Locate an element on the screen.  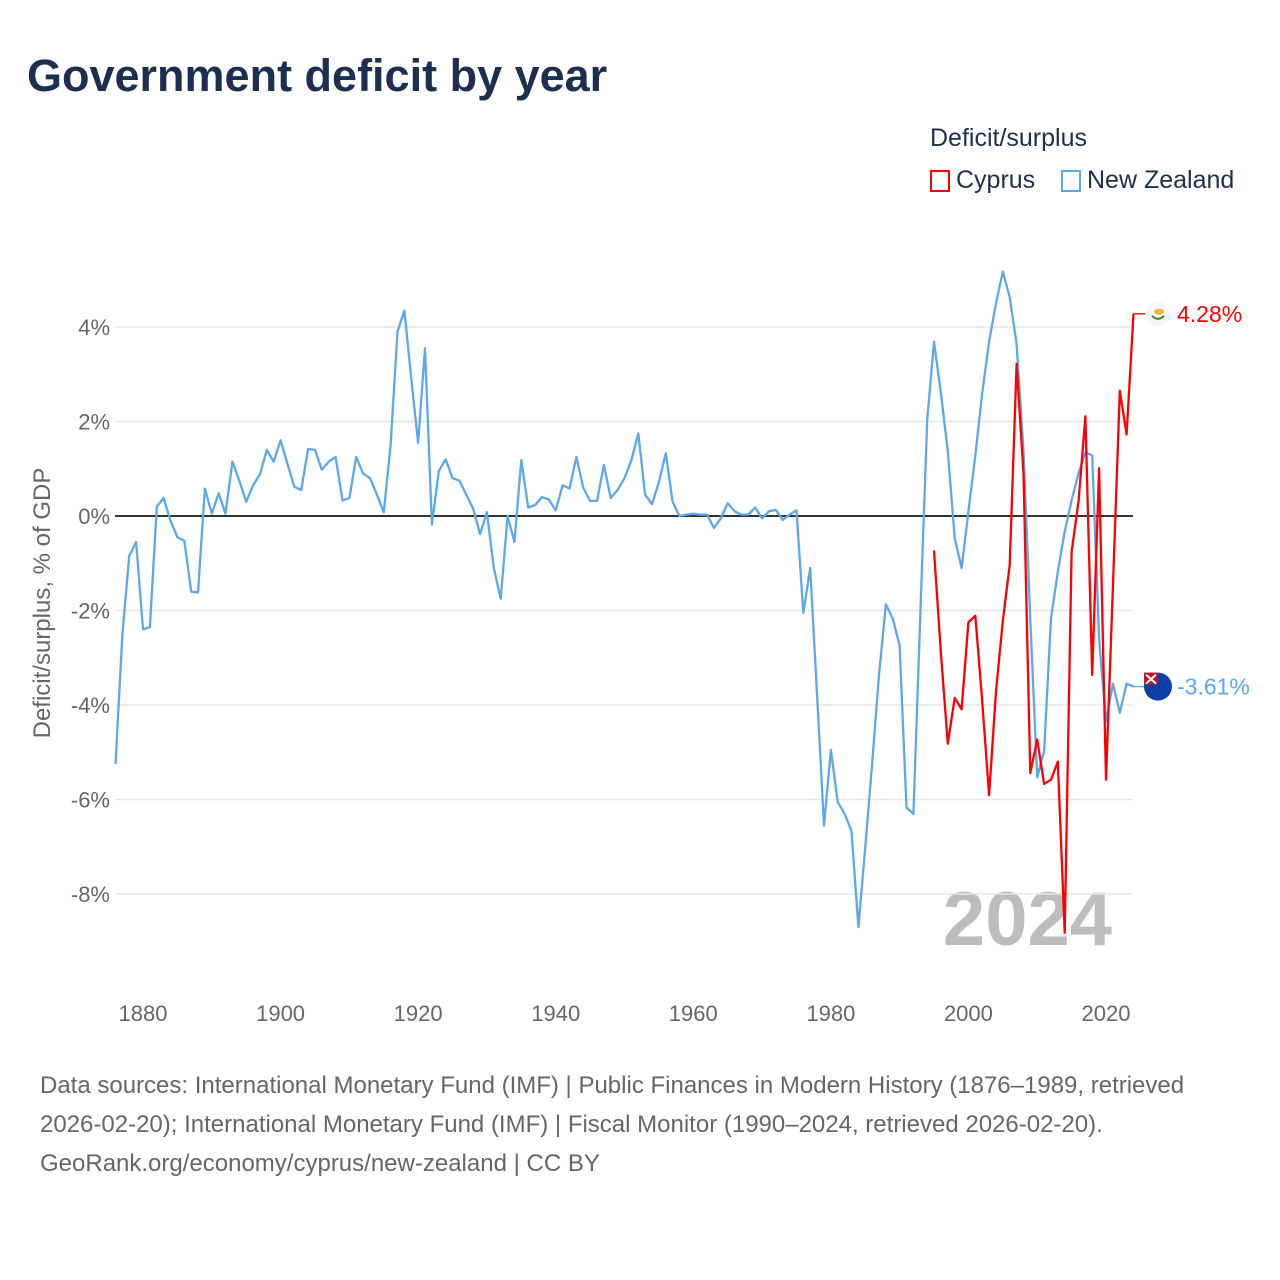
end-labels: -3.61% 4.28% is located at coordinates (1191, 501).